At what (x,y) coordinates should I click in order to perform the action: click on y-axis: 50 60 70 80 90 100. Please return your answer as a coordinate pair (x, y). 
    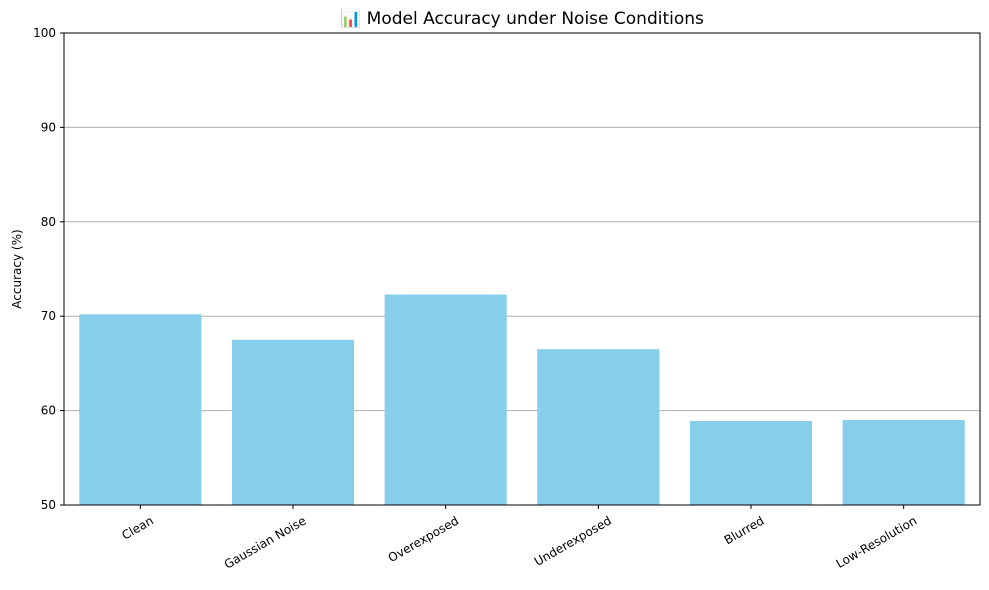
    Looking at the image, I should click on (48, 269).